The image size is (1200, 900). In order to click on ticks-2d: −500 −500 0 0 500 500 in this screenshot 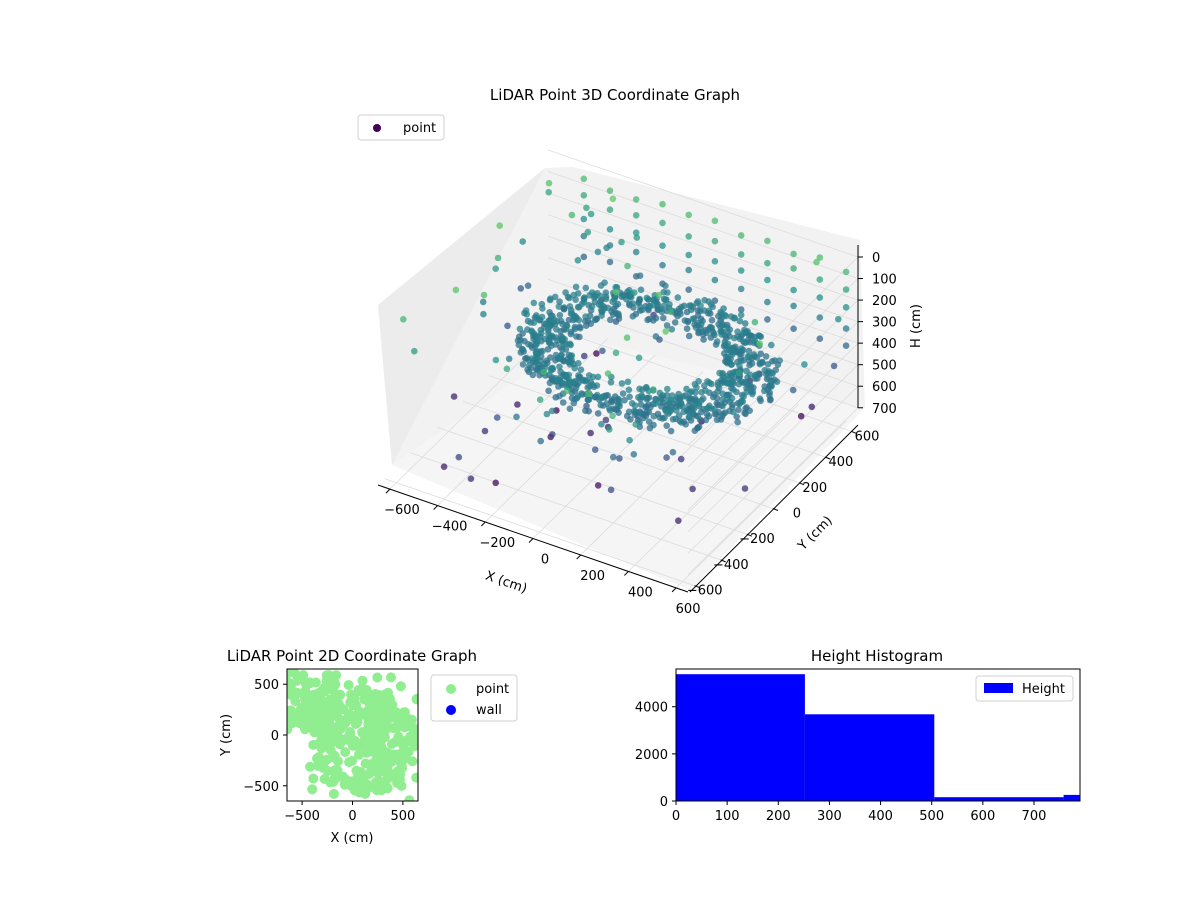, I will do `click(329, 751)`.